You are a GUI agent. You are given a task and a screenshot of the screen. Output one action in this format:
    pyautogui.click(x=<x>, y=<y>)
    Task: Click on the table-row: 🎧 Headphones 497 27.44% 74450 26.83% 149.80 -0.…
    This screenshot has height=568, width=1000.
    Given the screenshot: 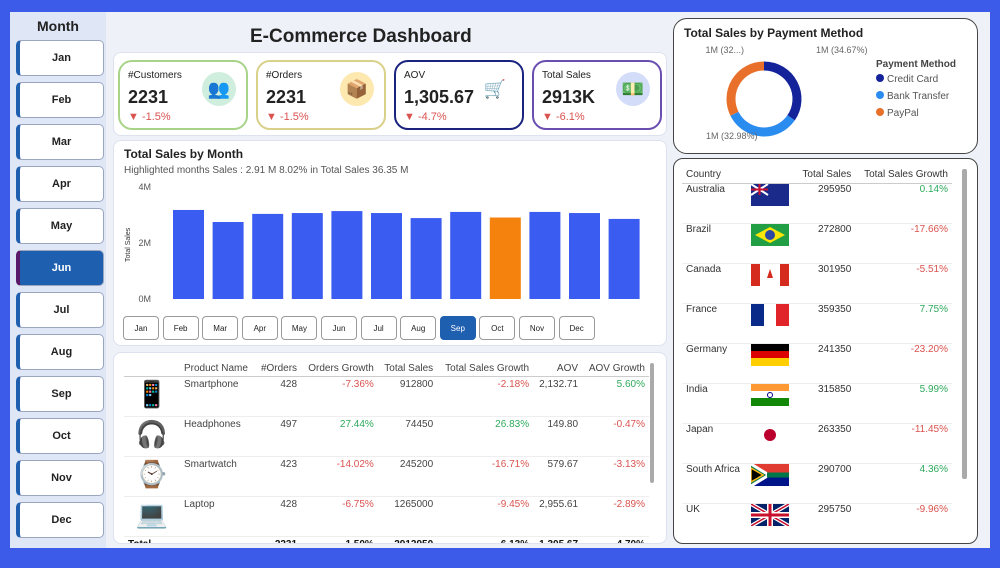 What is the action you would take?
    pyautogui.click(x=386, y=437)
    